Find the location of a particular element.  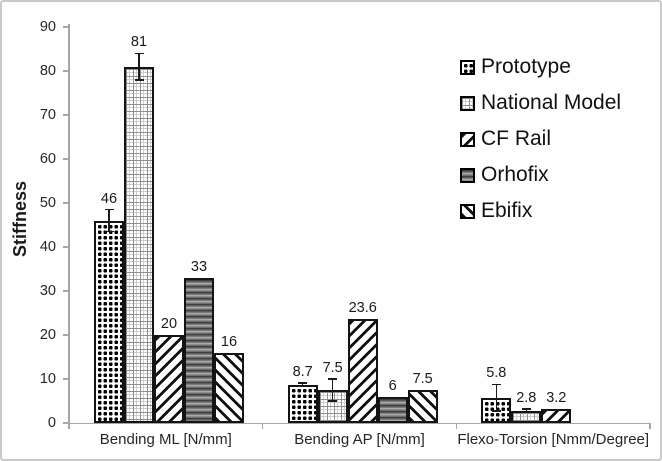

y-tick-label: 20 is located at coordinates (47, 335).